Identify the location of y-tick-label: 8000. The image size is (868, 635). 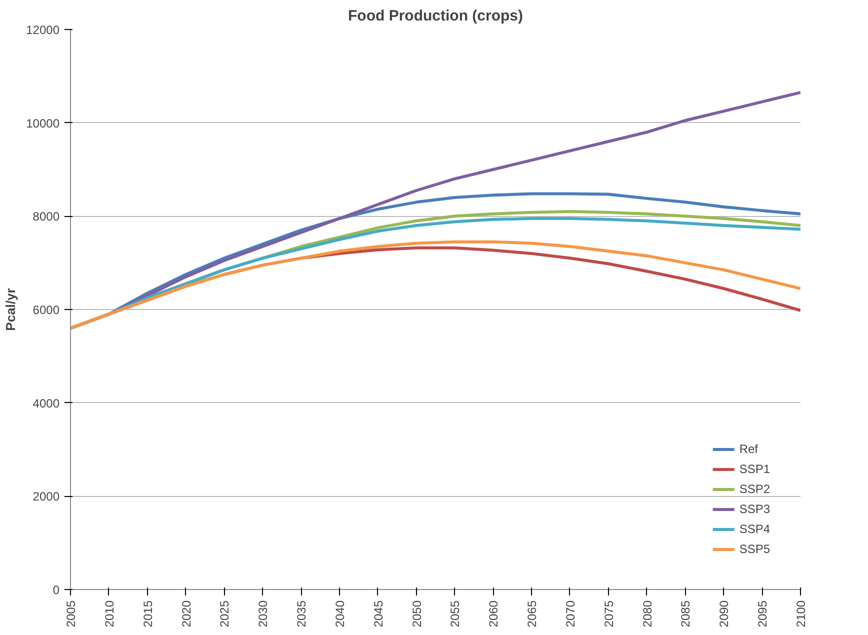
(46, 217).